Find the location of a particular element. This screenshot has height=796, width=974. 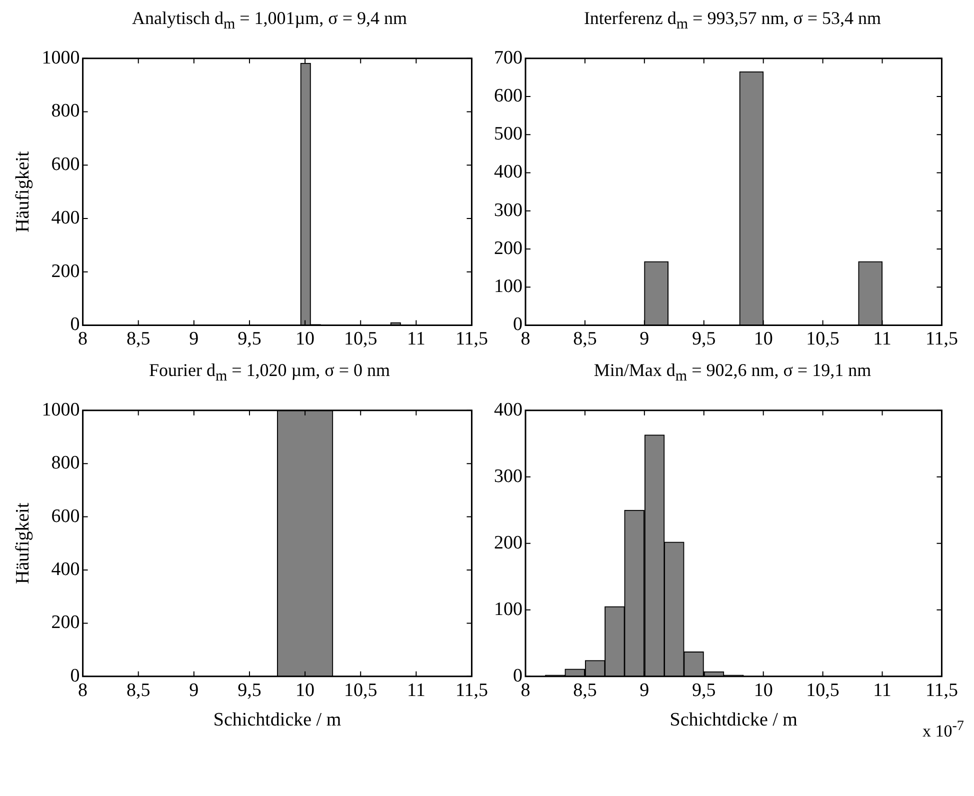

chart-title: Interferenz d$_{m}$ = 993,57 nm, σ = 53,4 nm is located at coordinates (732, 21).